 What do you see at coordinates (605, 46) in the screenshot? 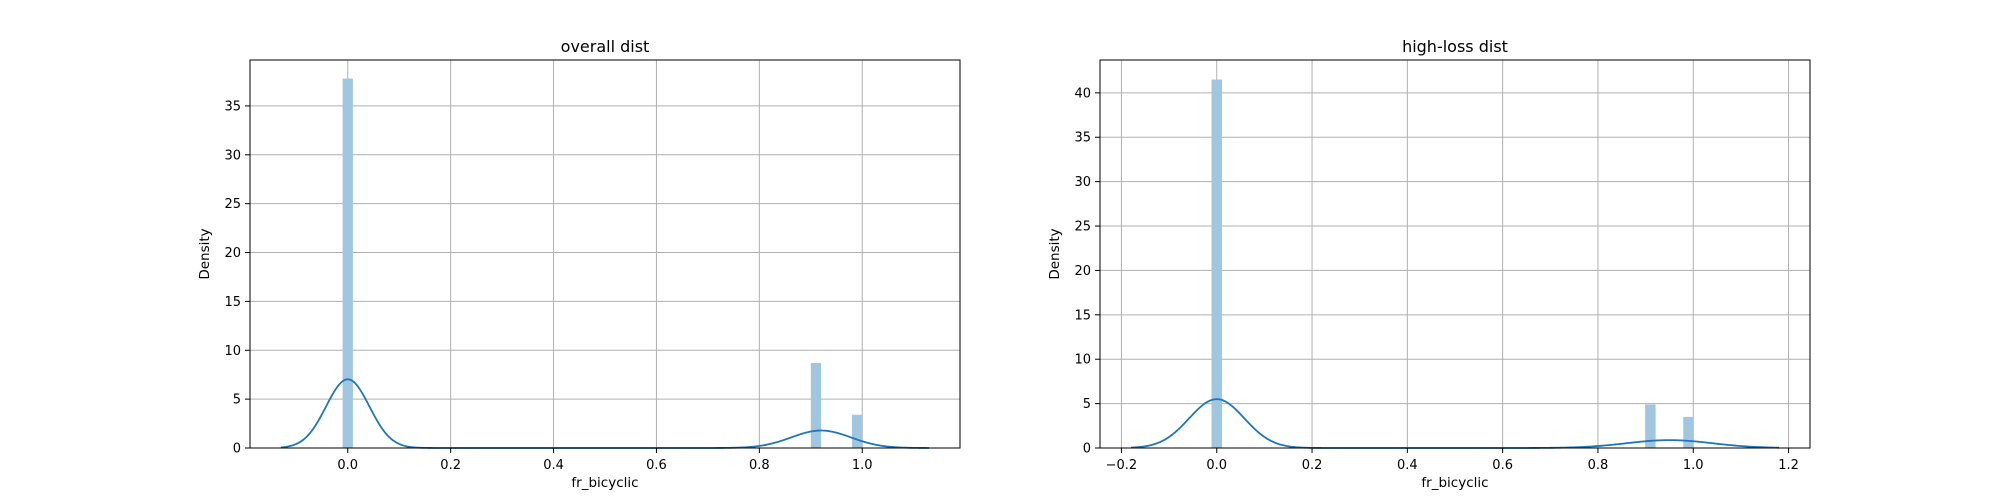
I see `chart-title: overall dist` at bounding box center [605, 46].